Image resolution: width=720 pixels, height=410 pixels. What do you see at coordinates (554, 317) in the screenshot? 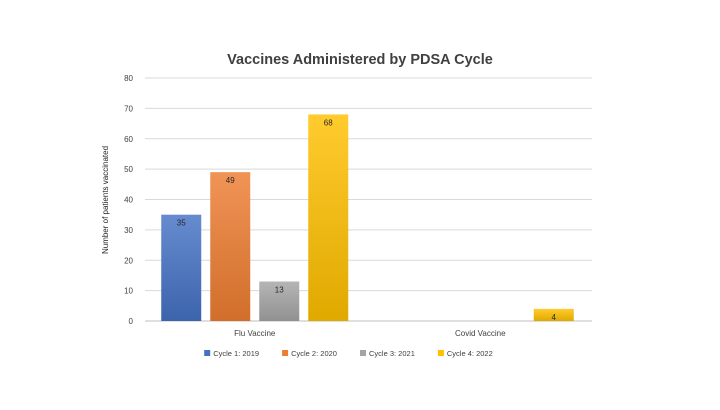
I see `data-label: 4` at bounding box center [554, 317].